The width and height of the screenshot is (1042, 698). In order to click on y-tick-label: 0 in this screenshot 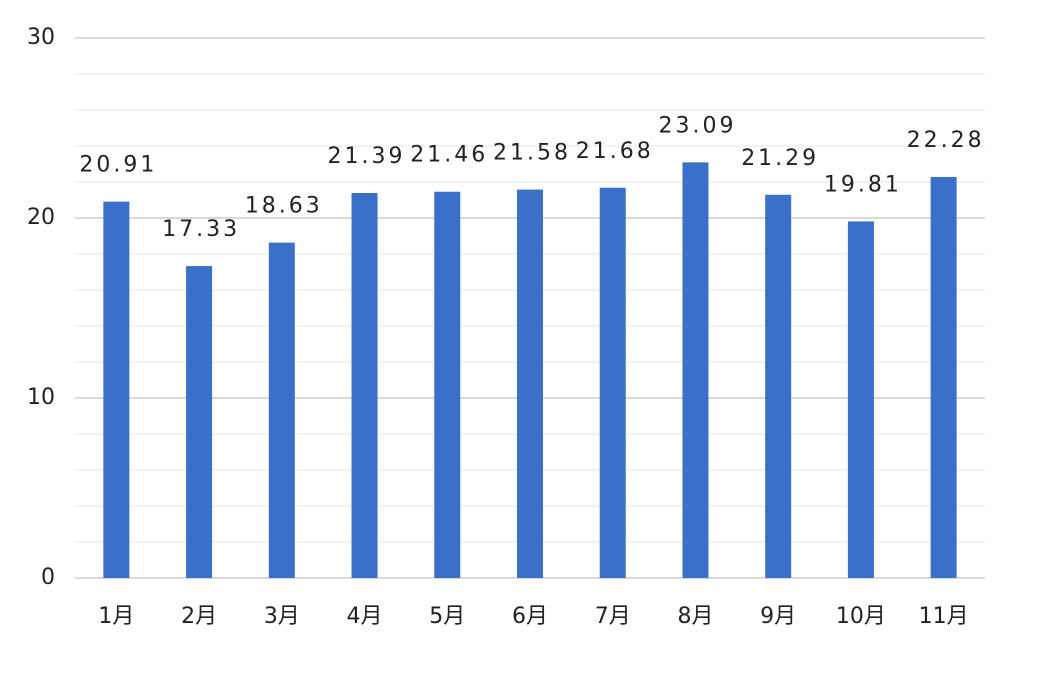, I will do `click(48, 577)`.